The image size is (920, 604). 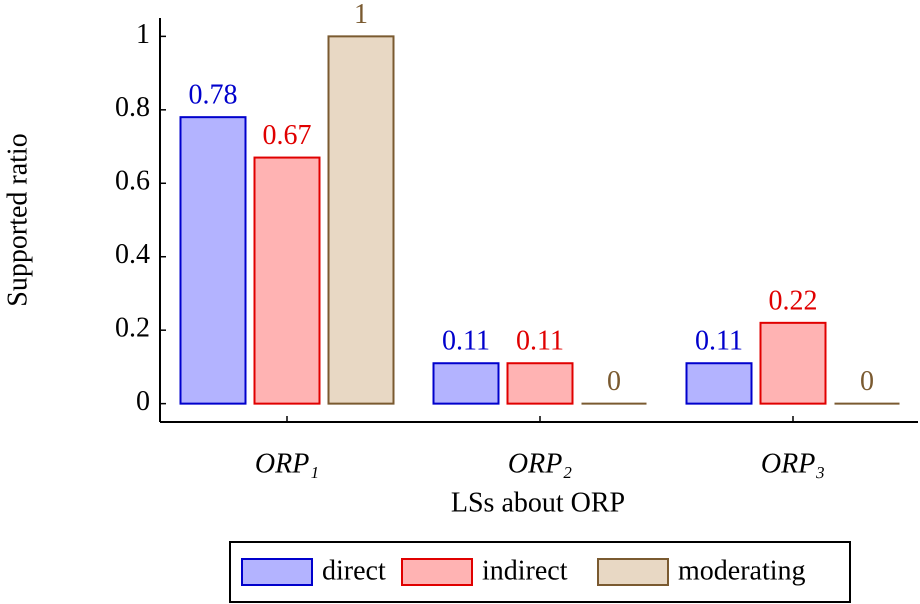 What do you see at coordinates (540, 463) in the screenshot?
I see `x-tick-label: ORP₂` at bounding box center [540, 463].